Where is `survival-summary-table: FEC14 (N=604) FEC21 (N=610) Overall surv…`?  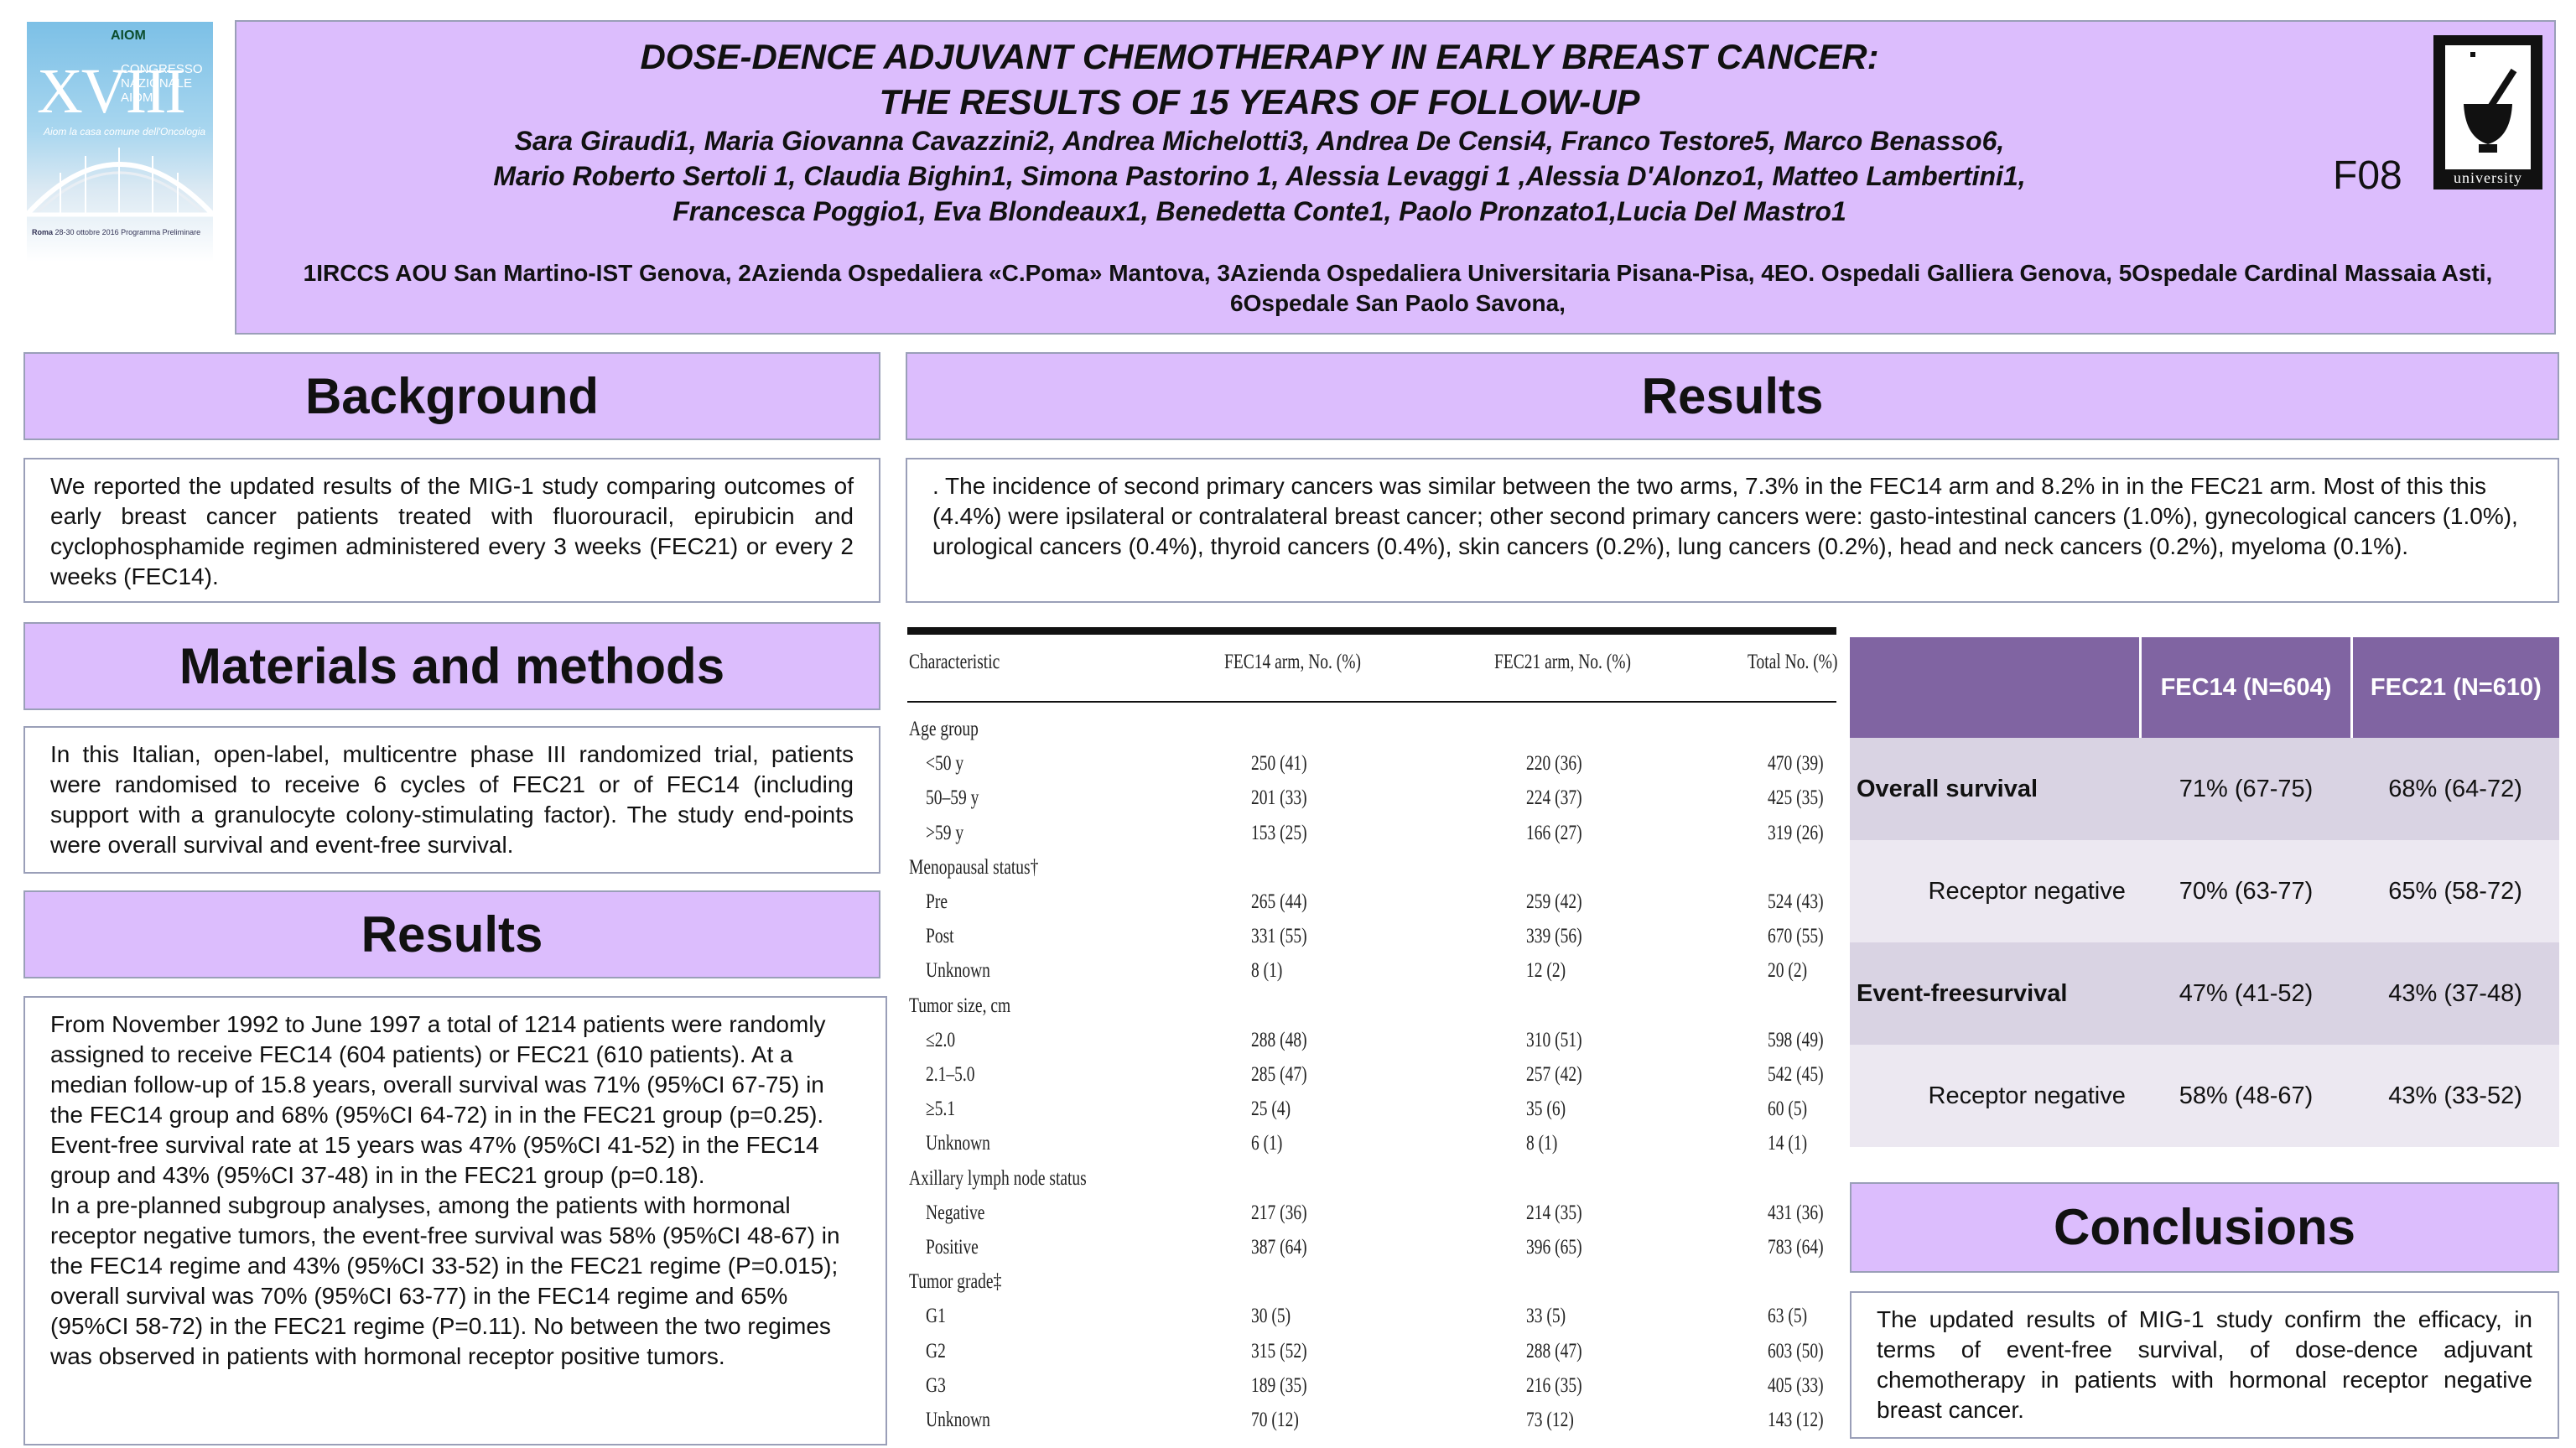 survival-summary-table: FEC14 (N=604) FEC21 (N=610) Overall surv… is located at coordinates (2204, 892).